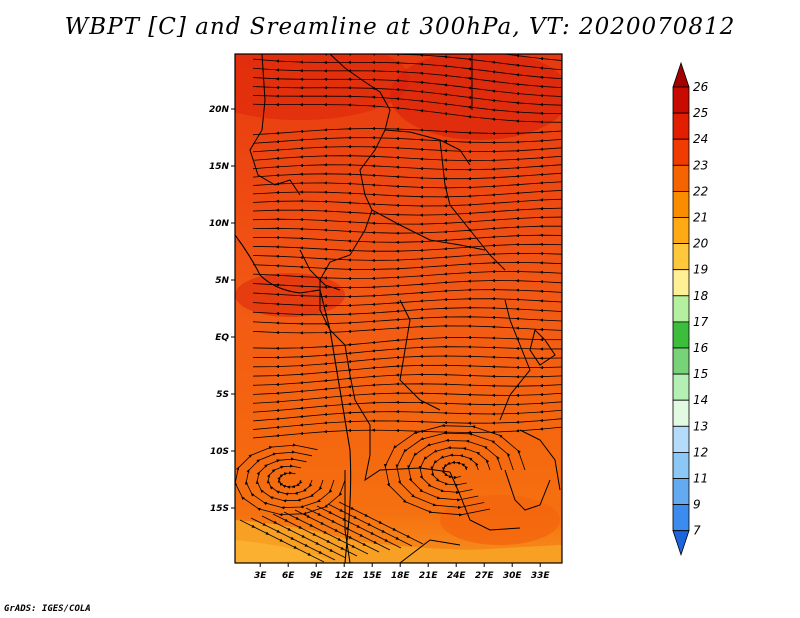 This screenshot has width=800, height=618. Describe the element at coordinates (701, 244) in the screenshot. I see `colorbar-label: 20` at that location.